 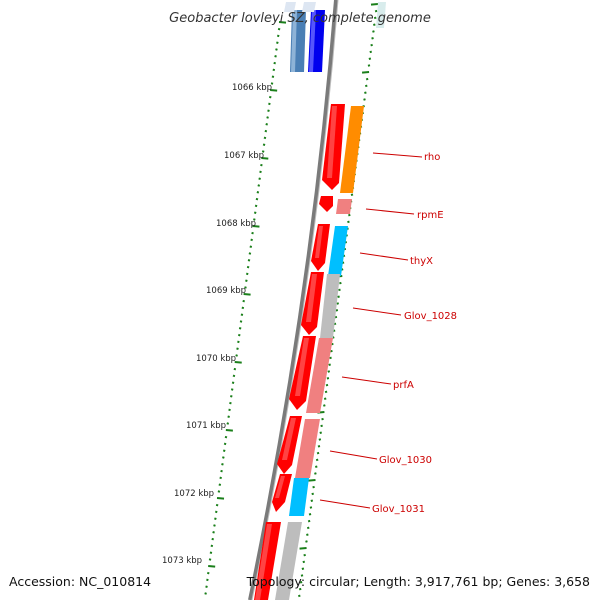 What do you see at coordinates (371, 330) in the screenshot?
I see `gene-leader-lines` at bounding box center [371, 330].